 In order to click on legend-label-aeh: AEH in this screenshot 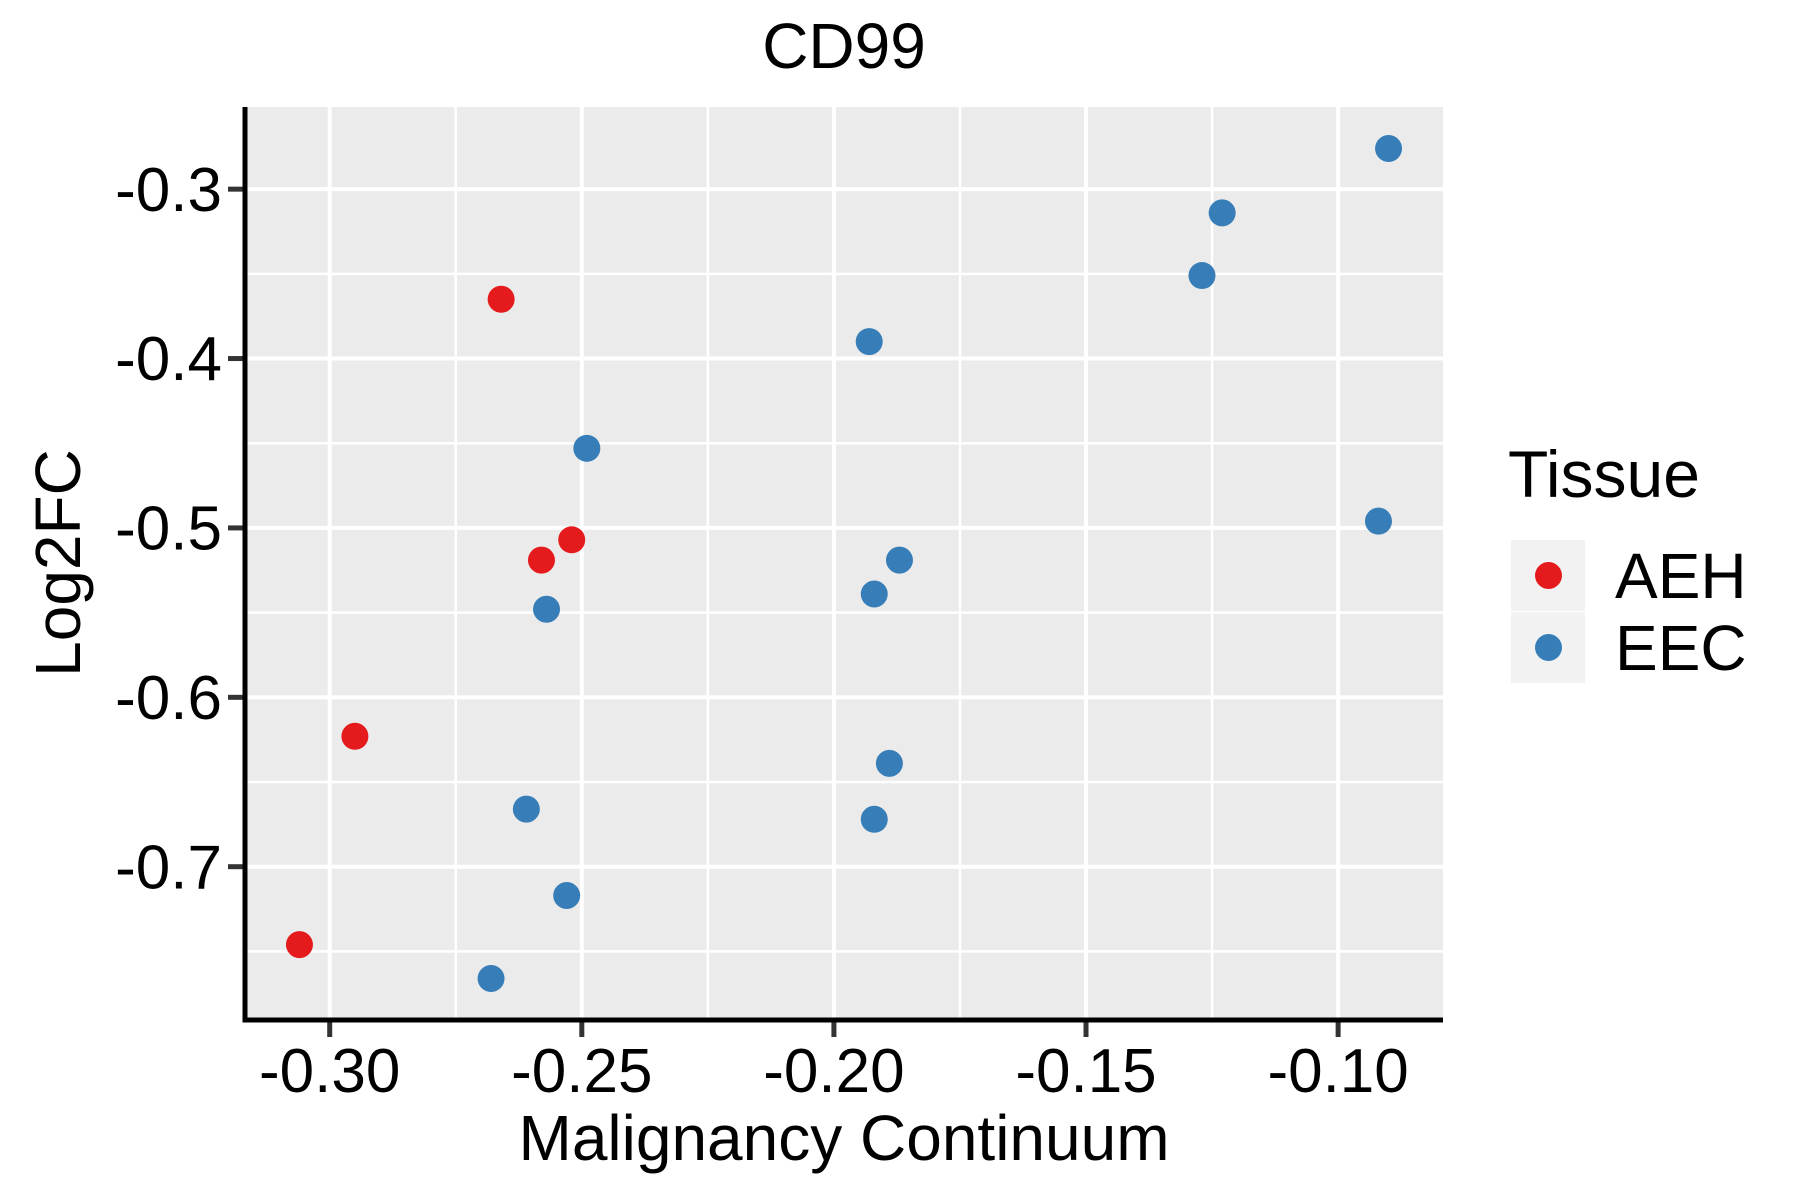, I will do `click(1681, 575)`.